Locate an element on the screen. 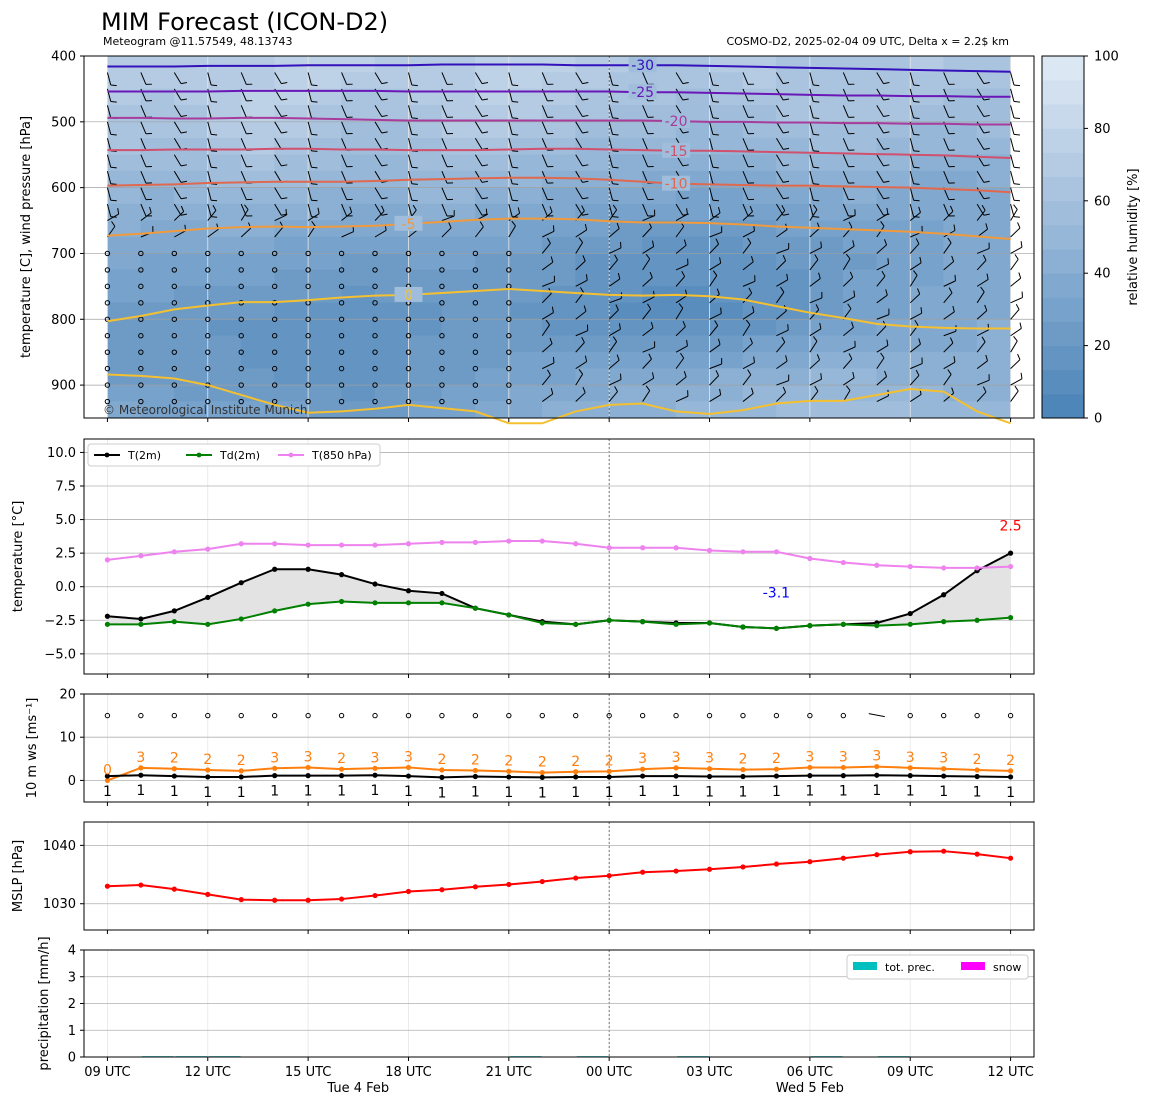 This screenshot has height=1109, width=1150. y-tick-label: 20 is located at coordinates (67, 695).